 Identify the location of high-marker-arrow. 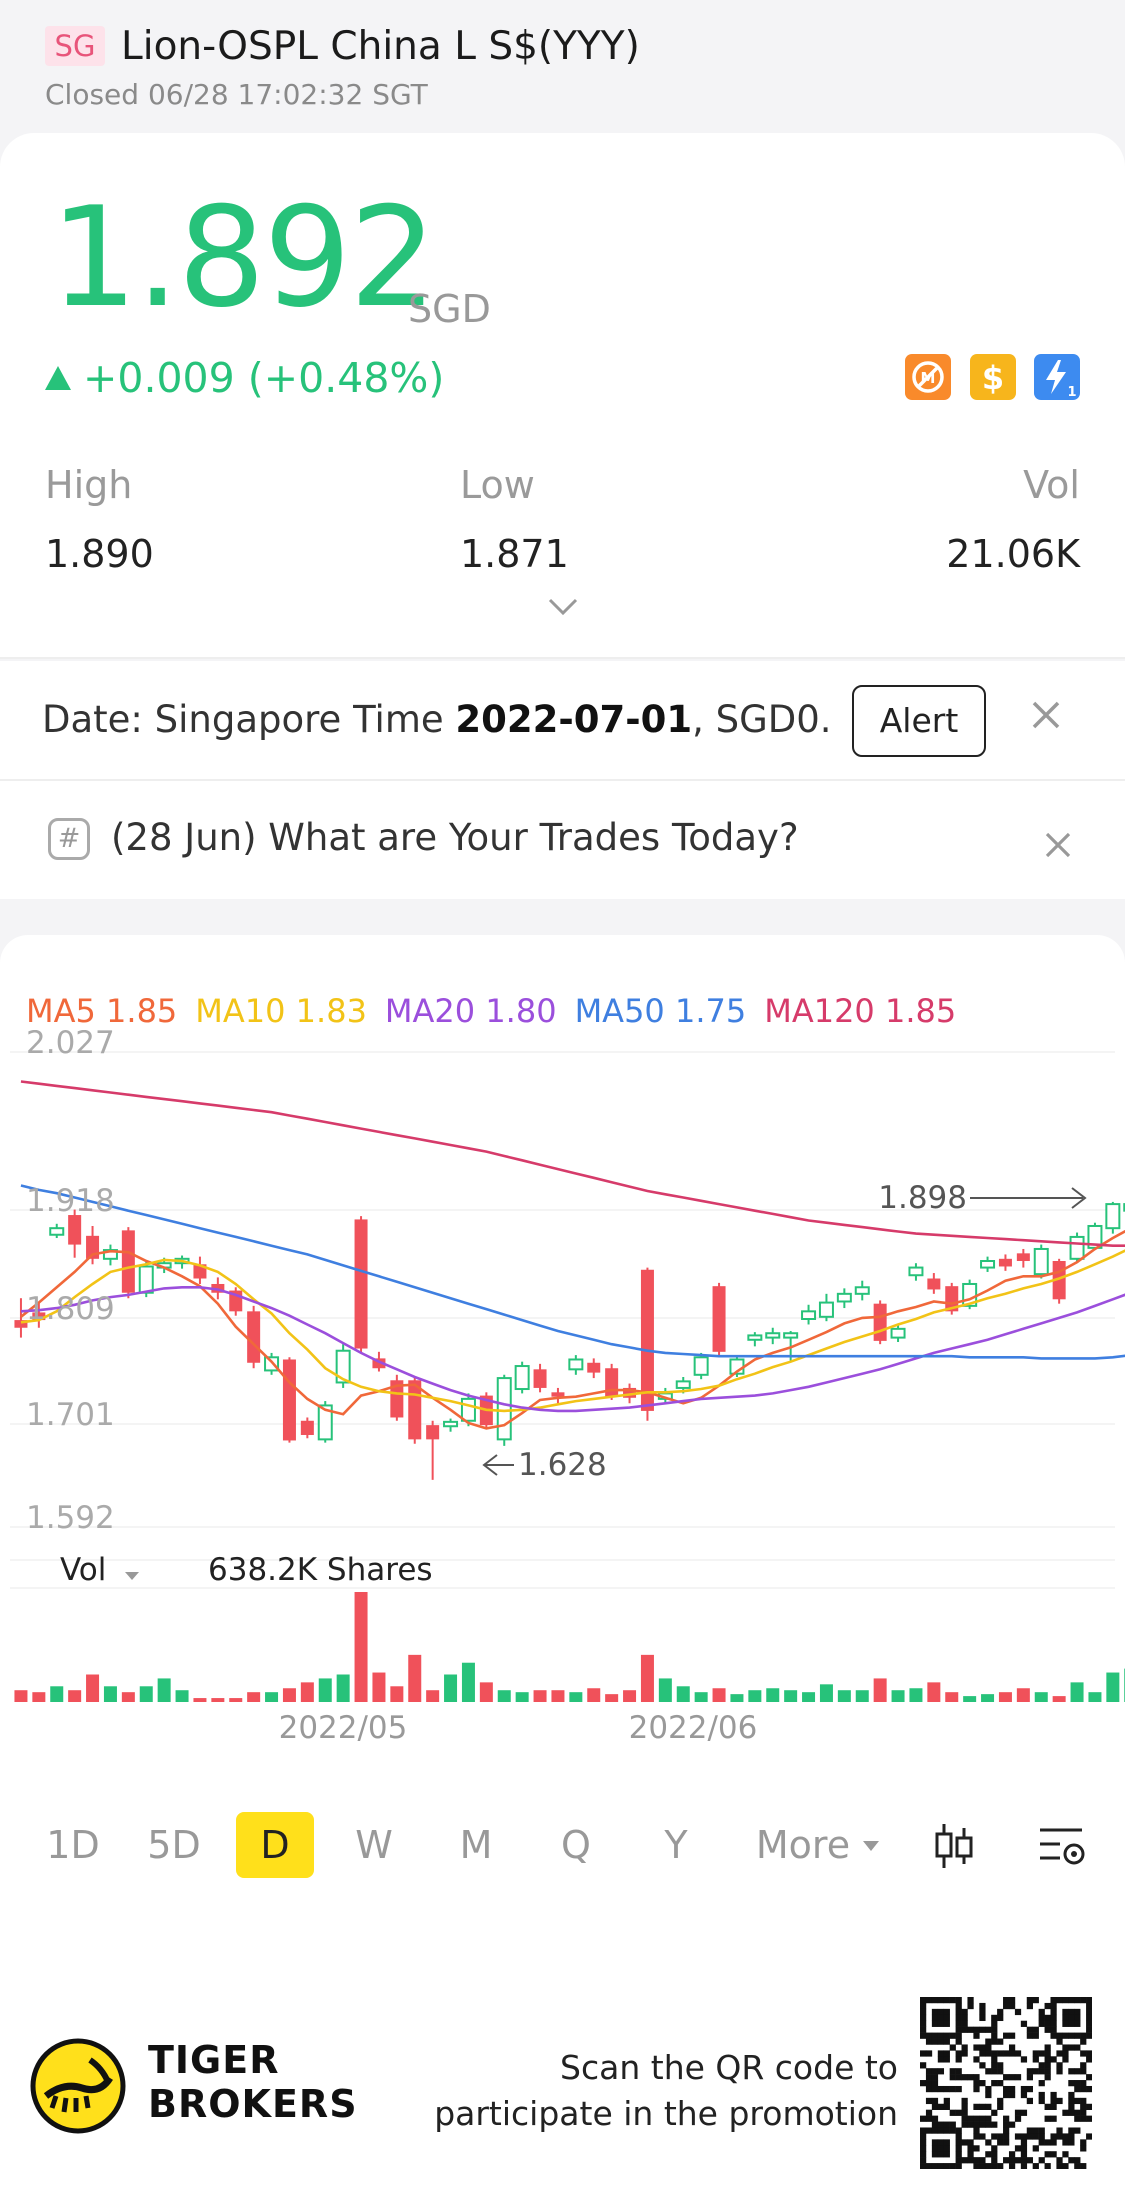
(1079, 1198).